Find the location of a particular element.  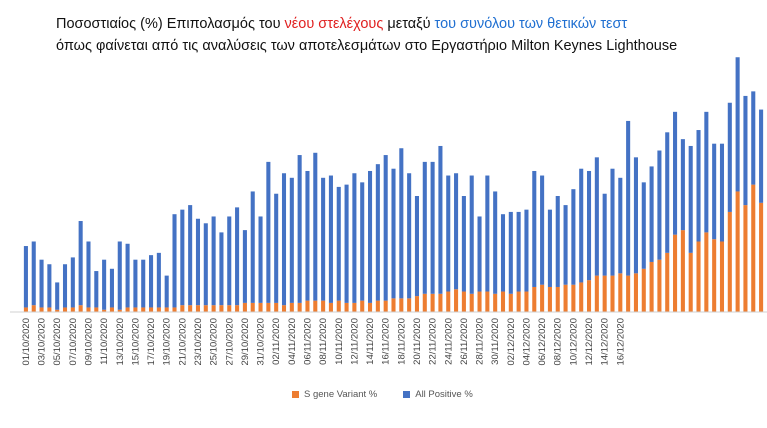

x-tick-label-27: 24/11/2020 is located at coordinates (448, 341).